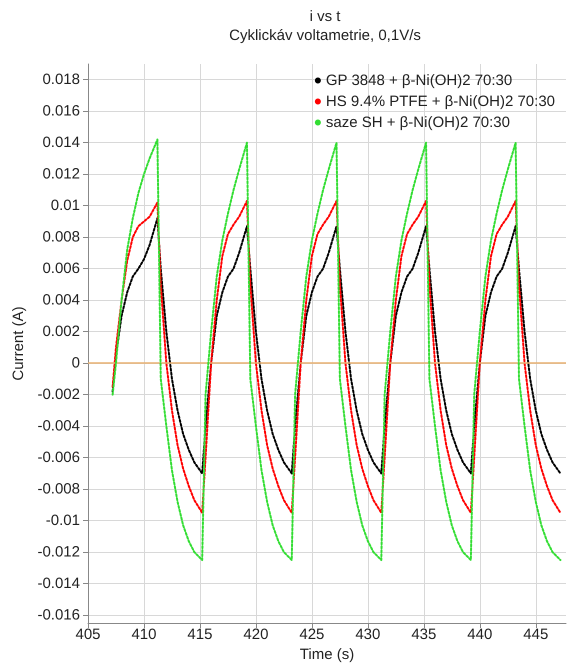 The image size is (572, 669). What do you see at coordinates (58, 615) in the screenshot?
I see `y-tick-label: -0.016` at bounding box center [58, 615].